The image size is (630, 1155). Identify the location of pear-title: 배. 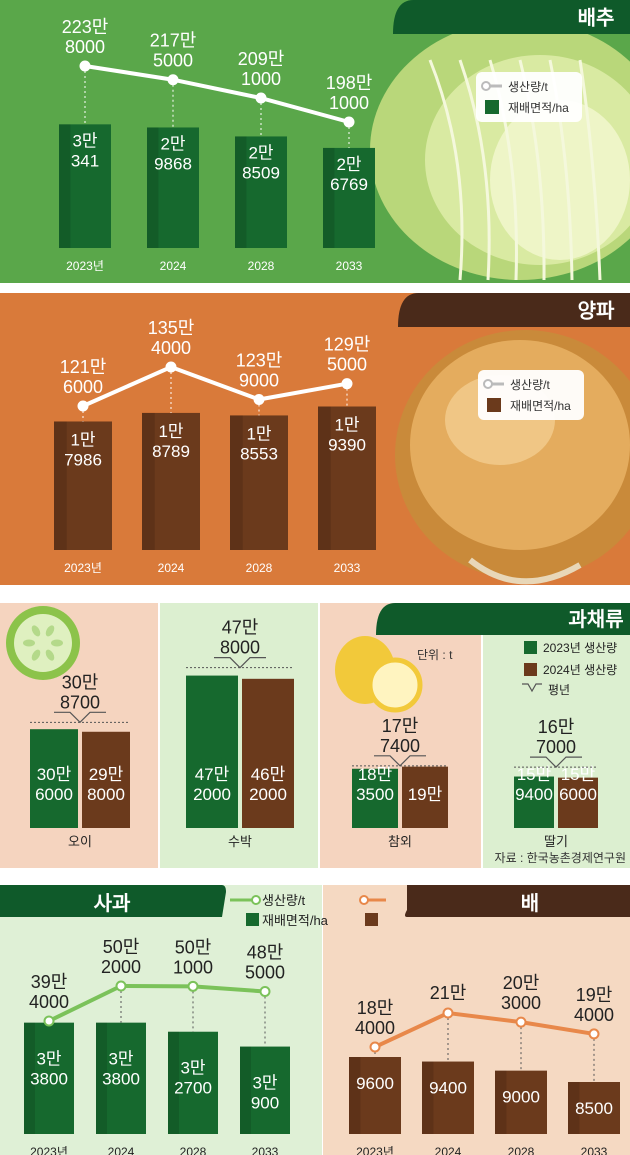
(530, 903).